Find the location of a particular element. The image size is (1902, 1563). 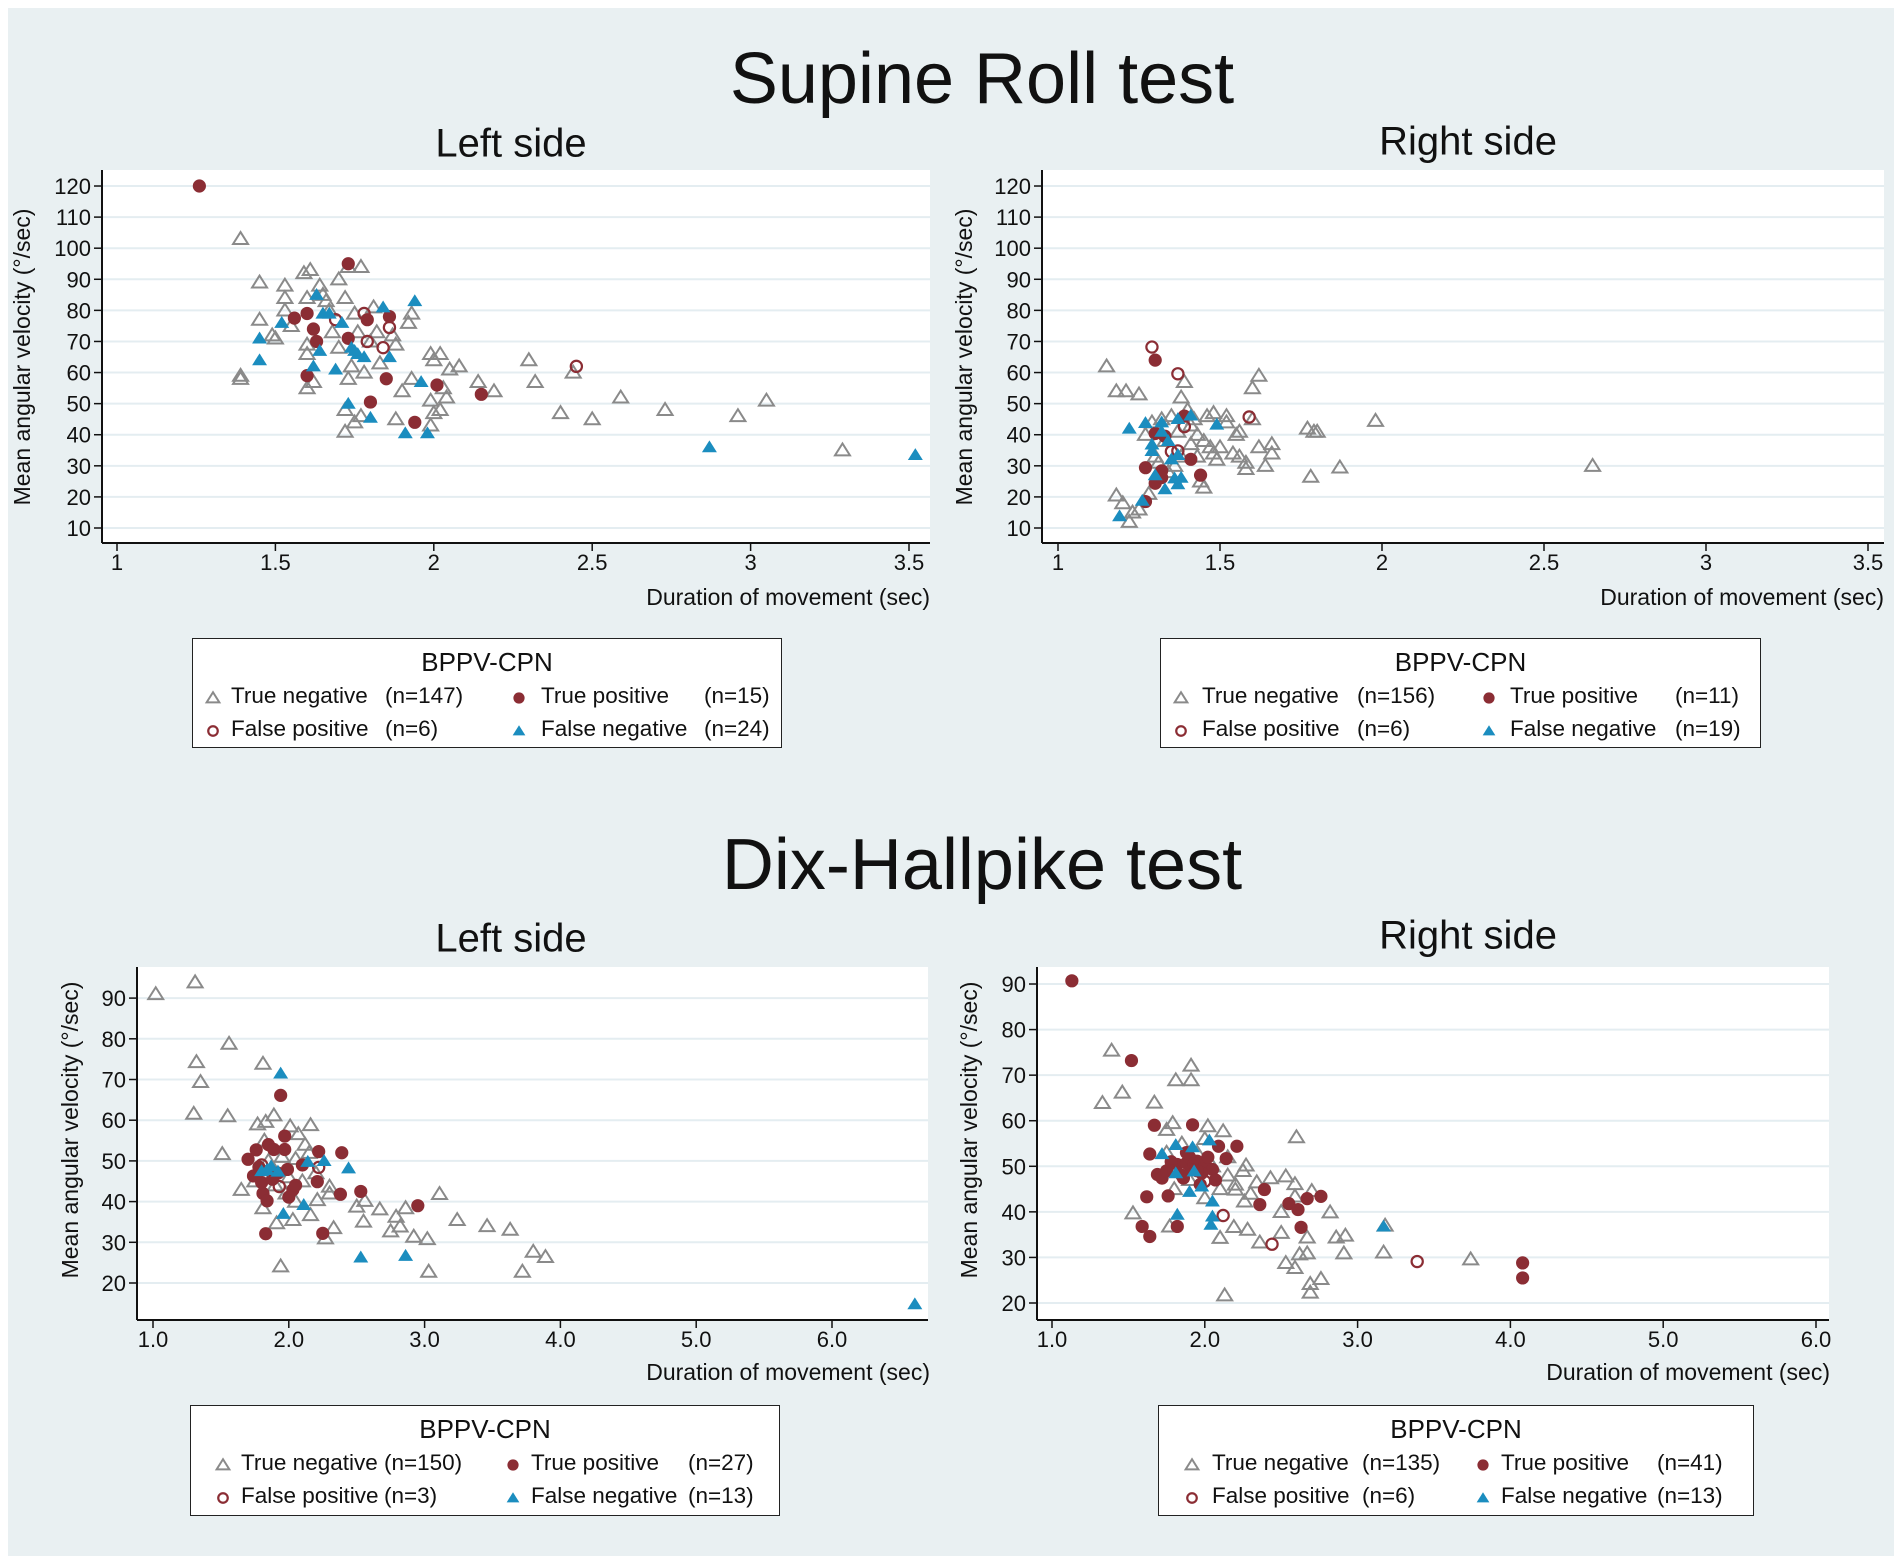

legend-count: (n=24) is located at coordinates (737, 728).